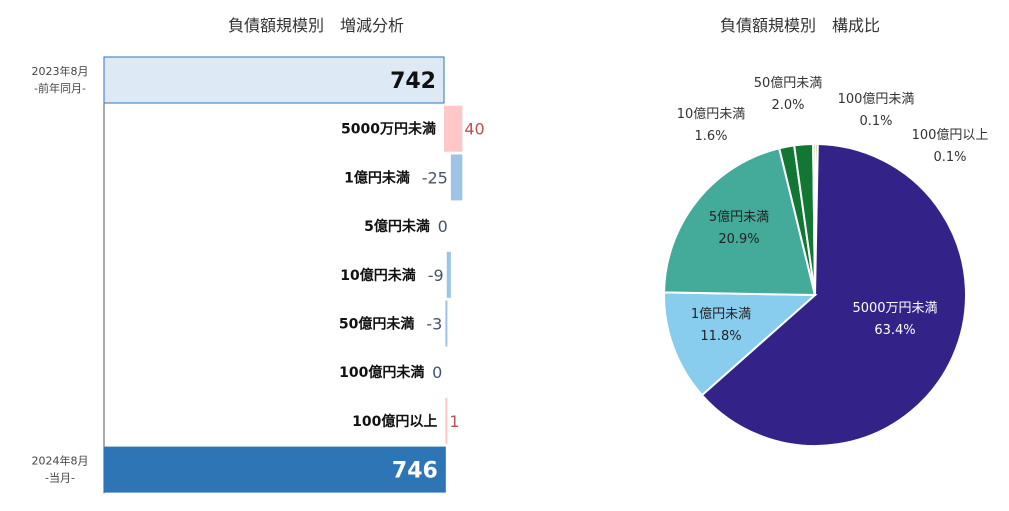 The height and width of the screenshot is (511, 1009). What do you see at coordinates (413, 81) in the screenshot?
I see `waterfall-start-value: 742` at bounding box center [413, 81].